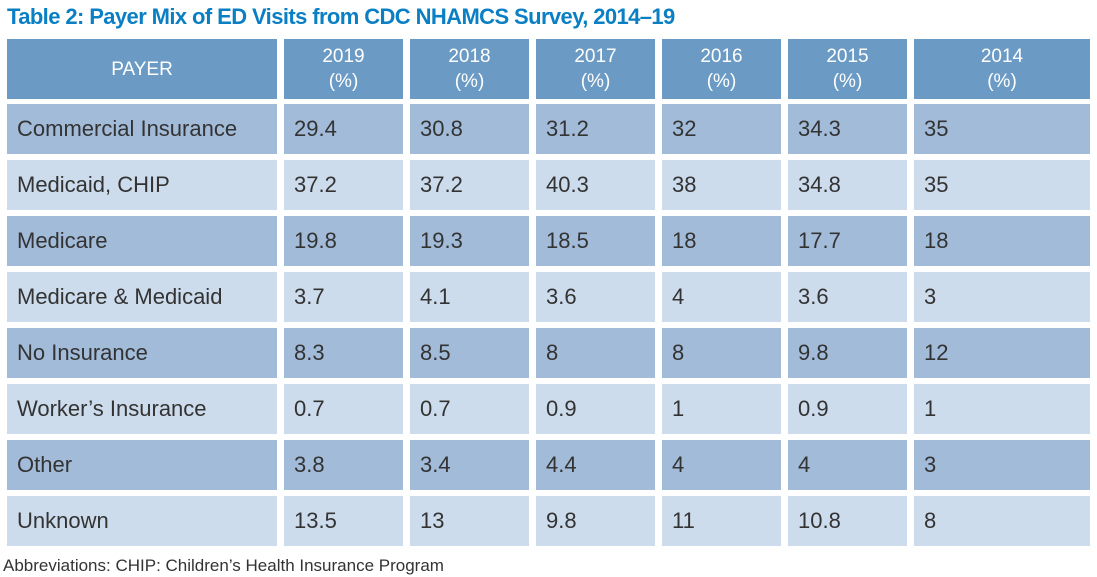 The width and height of the screenshot is (1097, 577). I want to click on payer-cell: Medicare, so click(142, 241).